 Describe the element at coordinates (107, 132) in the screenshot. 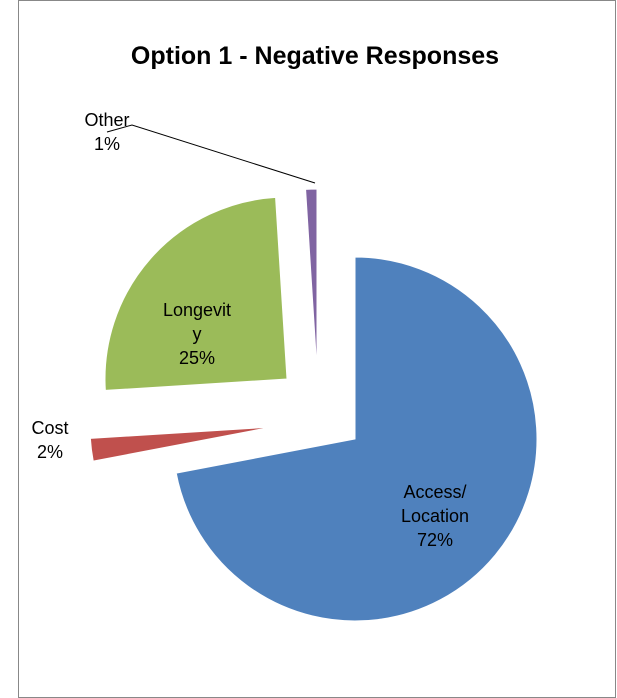

I see `slice-label: Other 1%` at that location.